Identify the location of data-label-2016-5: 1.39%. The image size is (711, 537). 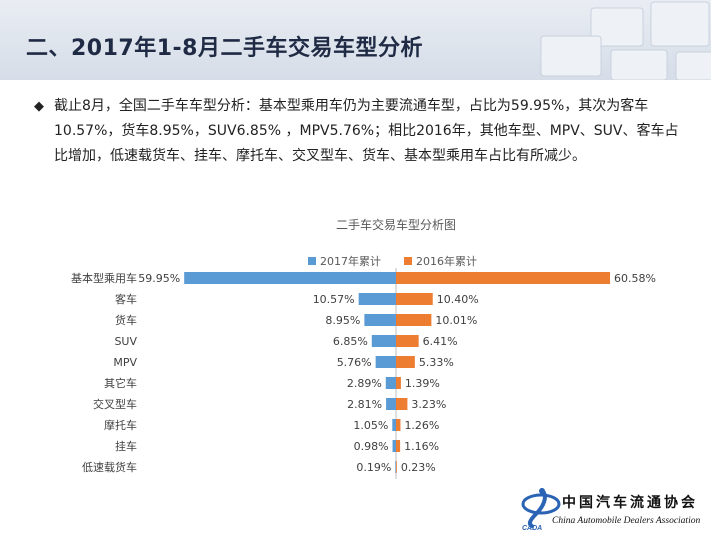
(422, 383).